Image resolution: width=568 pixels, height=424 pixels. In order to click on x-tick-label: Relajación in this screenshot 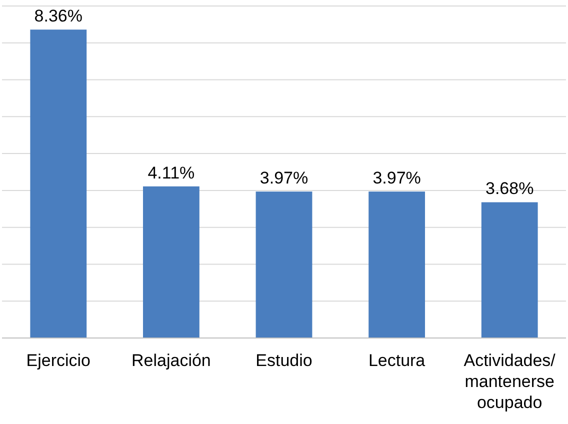, I will do `click(171, 360)`.